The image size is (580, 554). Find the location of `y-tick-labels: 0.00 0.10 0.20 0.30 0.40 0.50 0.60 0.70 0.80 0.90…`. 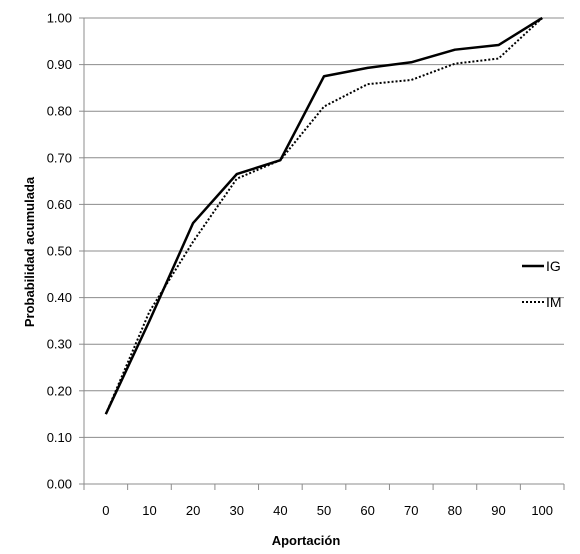

y-tick-labels: 0.00 0.10 0.20 0.30 0.40 0.50 0.60 0.70 0.80 0.90… is located at coordinates (59, 251).